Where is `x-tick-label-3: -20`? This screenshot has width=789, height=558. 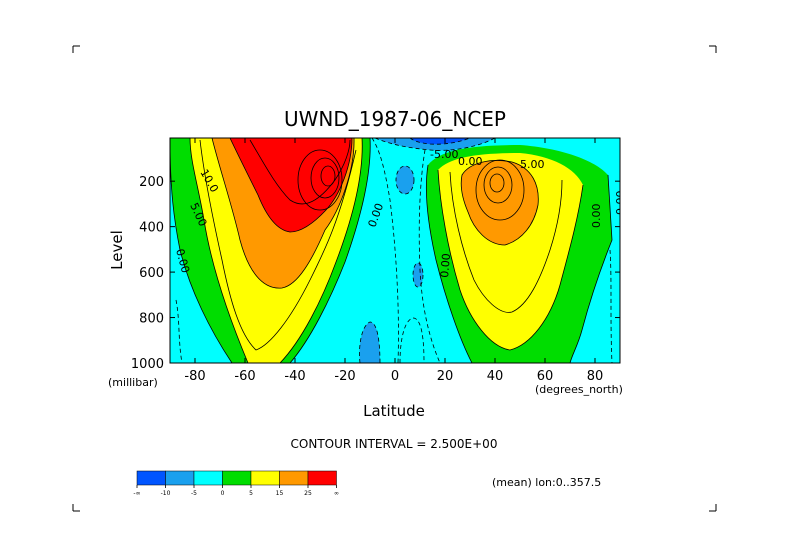 x-tick-label-3: -20 is located at coordinates (344, 376).